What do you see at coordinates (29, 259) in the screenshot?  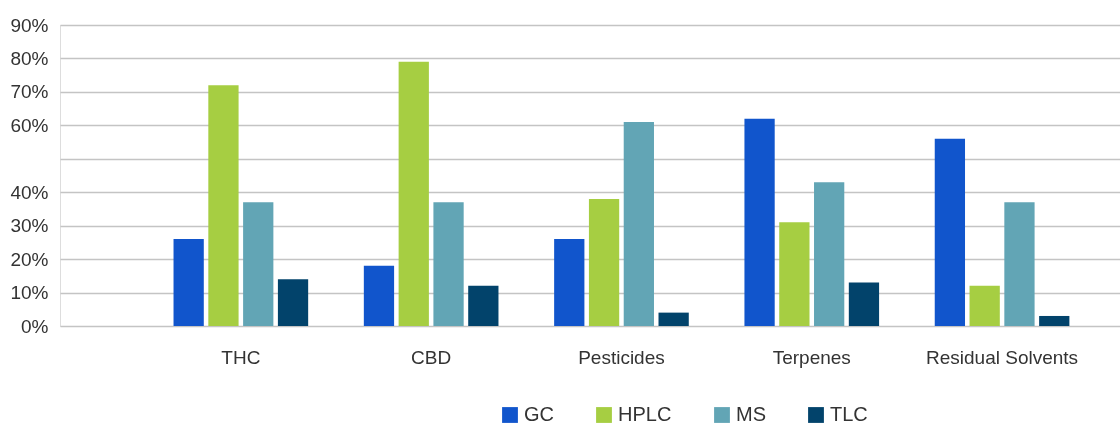 I see `y-tick-label: 20%` at bounding box center [29, 259].